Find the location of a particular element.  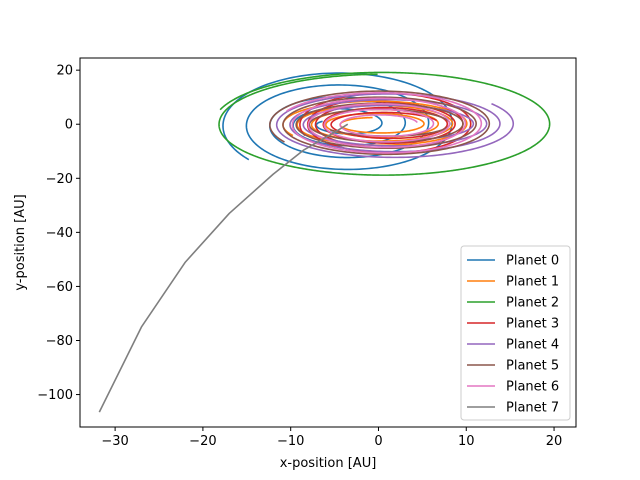

legend-label: Planet 6 is located at coordinates (532, 387).